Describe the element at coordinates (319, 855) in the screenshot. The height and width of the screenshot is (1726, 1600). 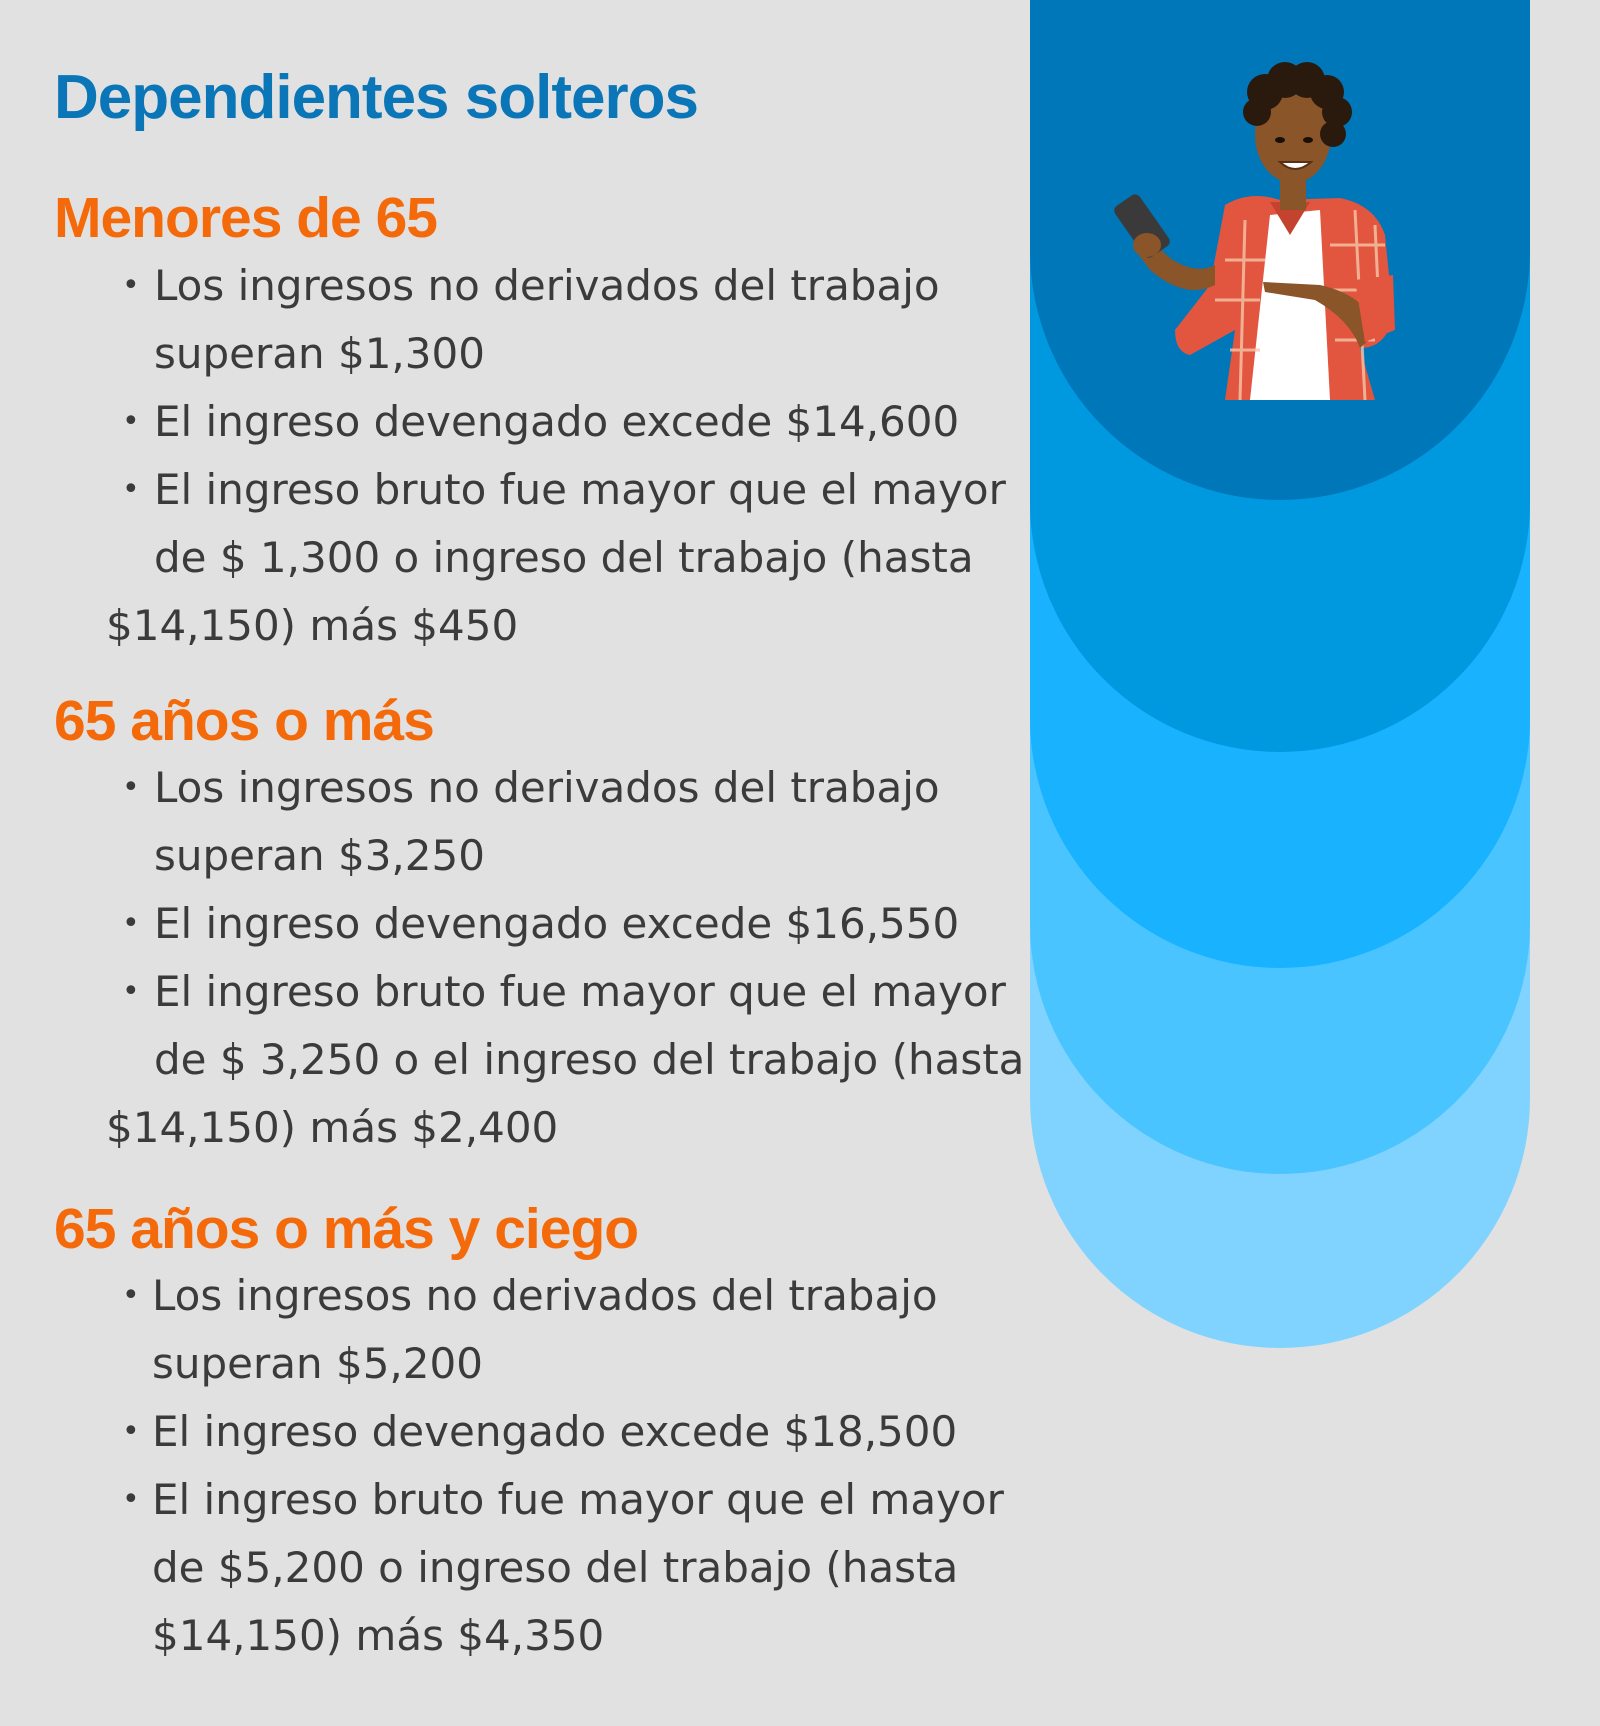
I see `list-item-line: superan $3,250` at that location.